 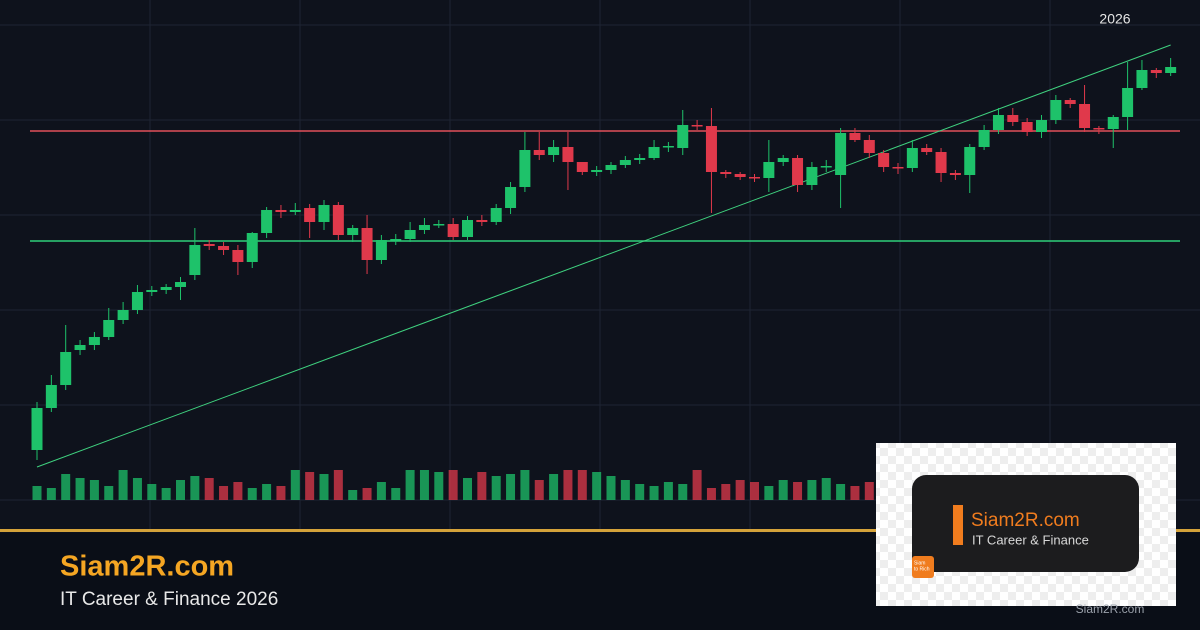 I want to click on footer-tagline: IT Career & Finance 2026, so click(x=169, y=599).